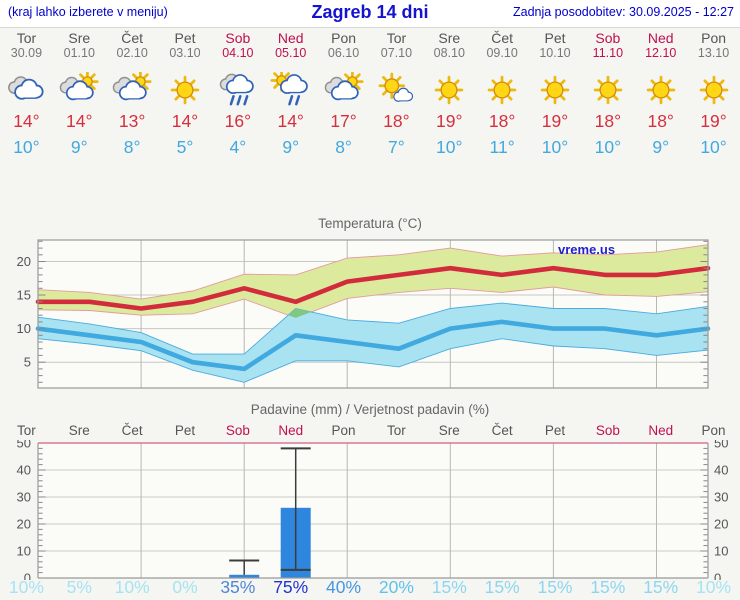 This screenshot has height=600, width=740. I want to click on day-column: Sob 04.10 16° 4°, so click(237, 94).